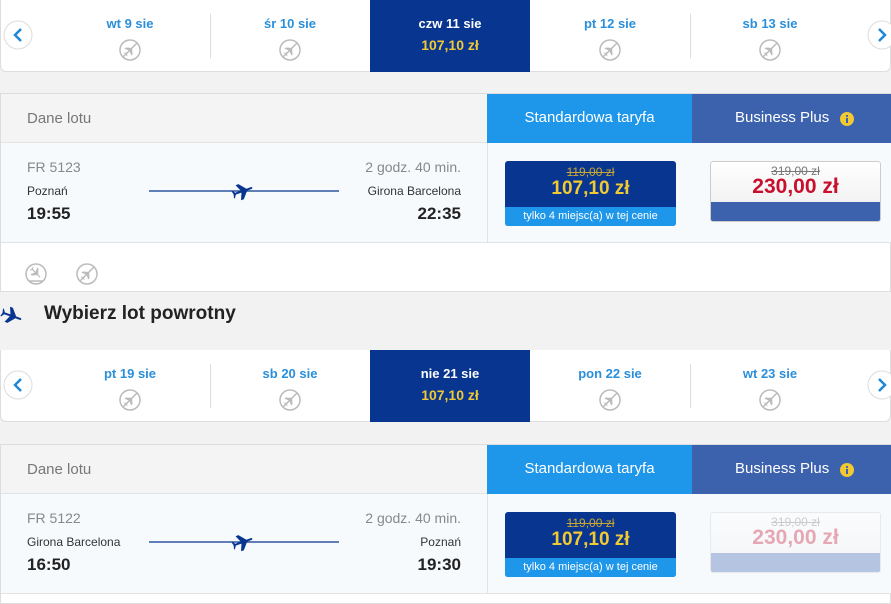  Describe the element at coordinates (770, 23) in the screenshot. I see `date-label: sb 13 sie` at that location.